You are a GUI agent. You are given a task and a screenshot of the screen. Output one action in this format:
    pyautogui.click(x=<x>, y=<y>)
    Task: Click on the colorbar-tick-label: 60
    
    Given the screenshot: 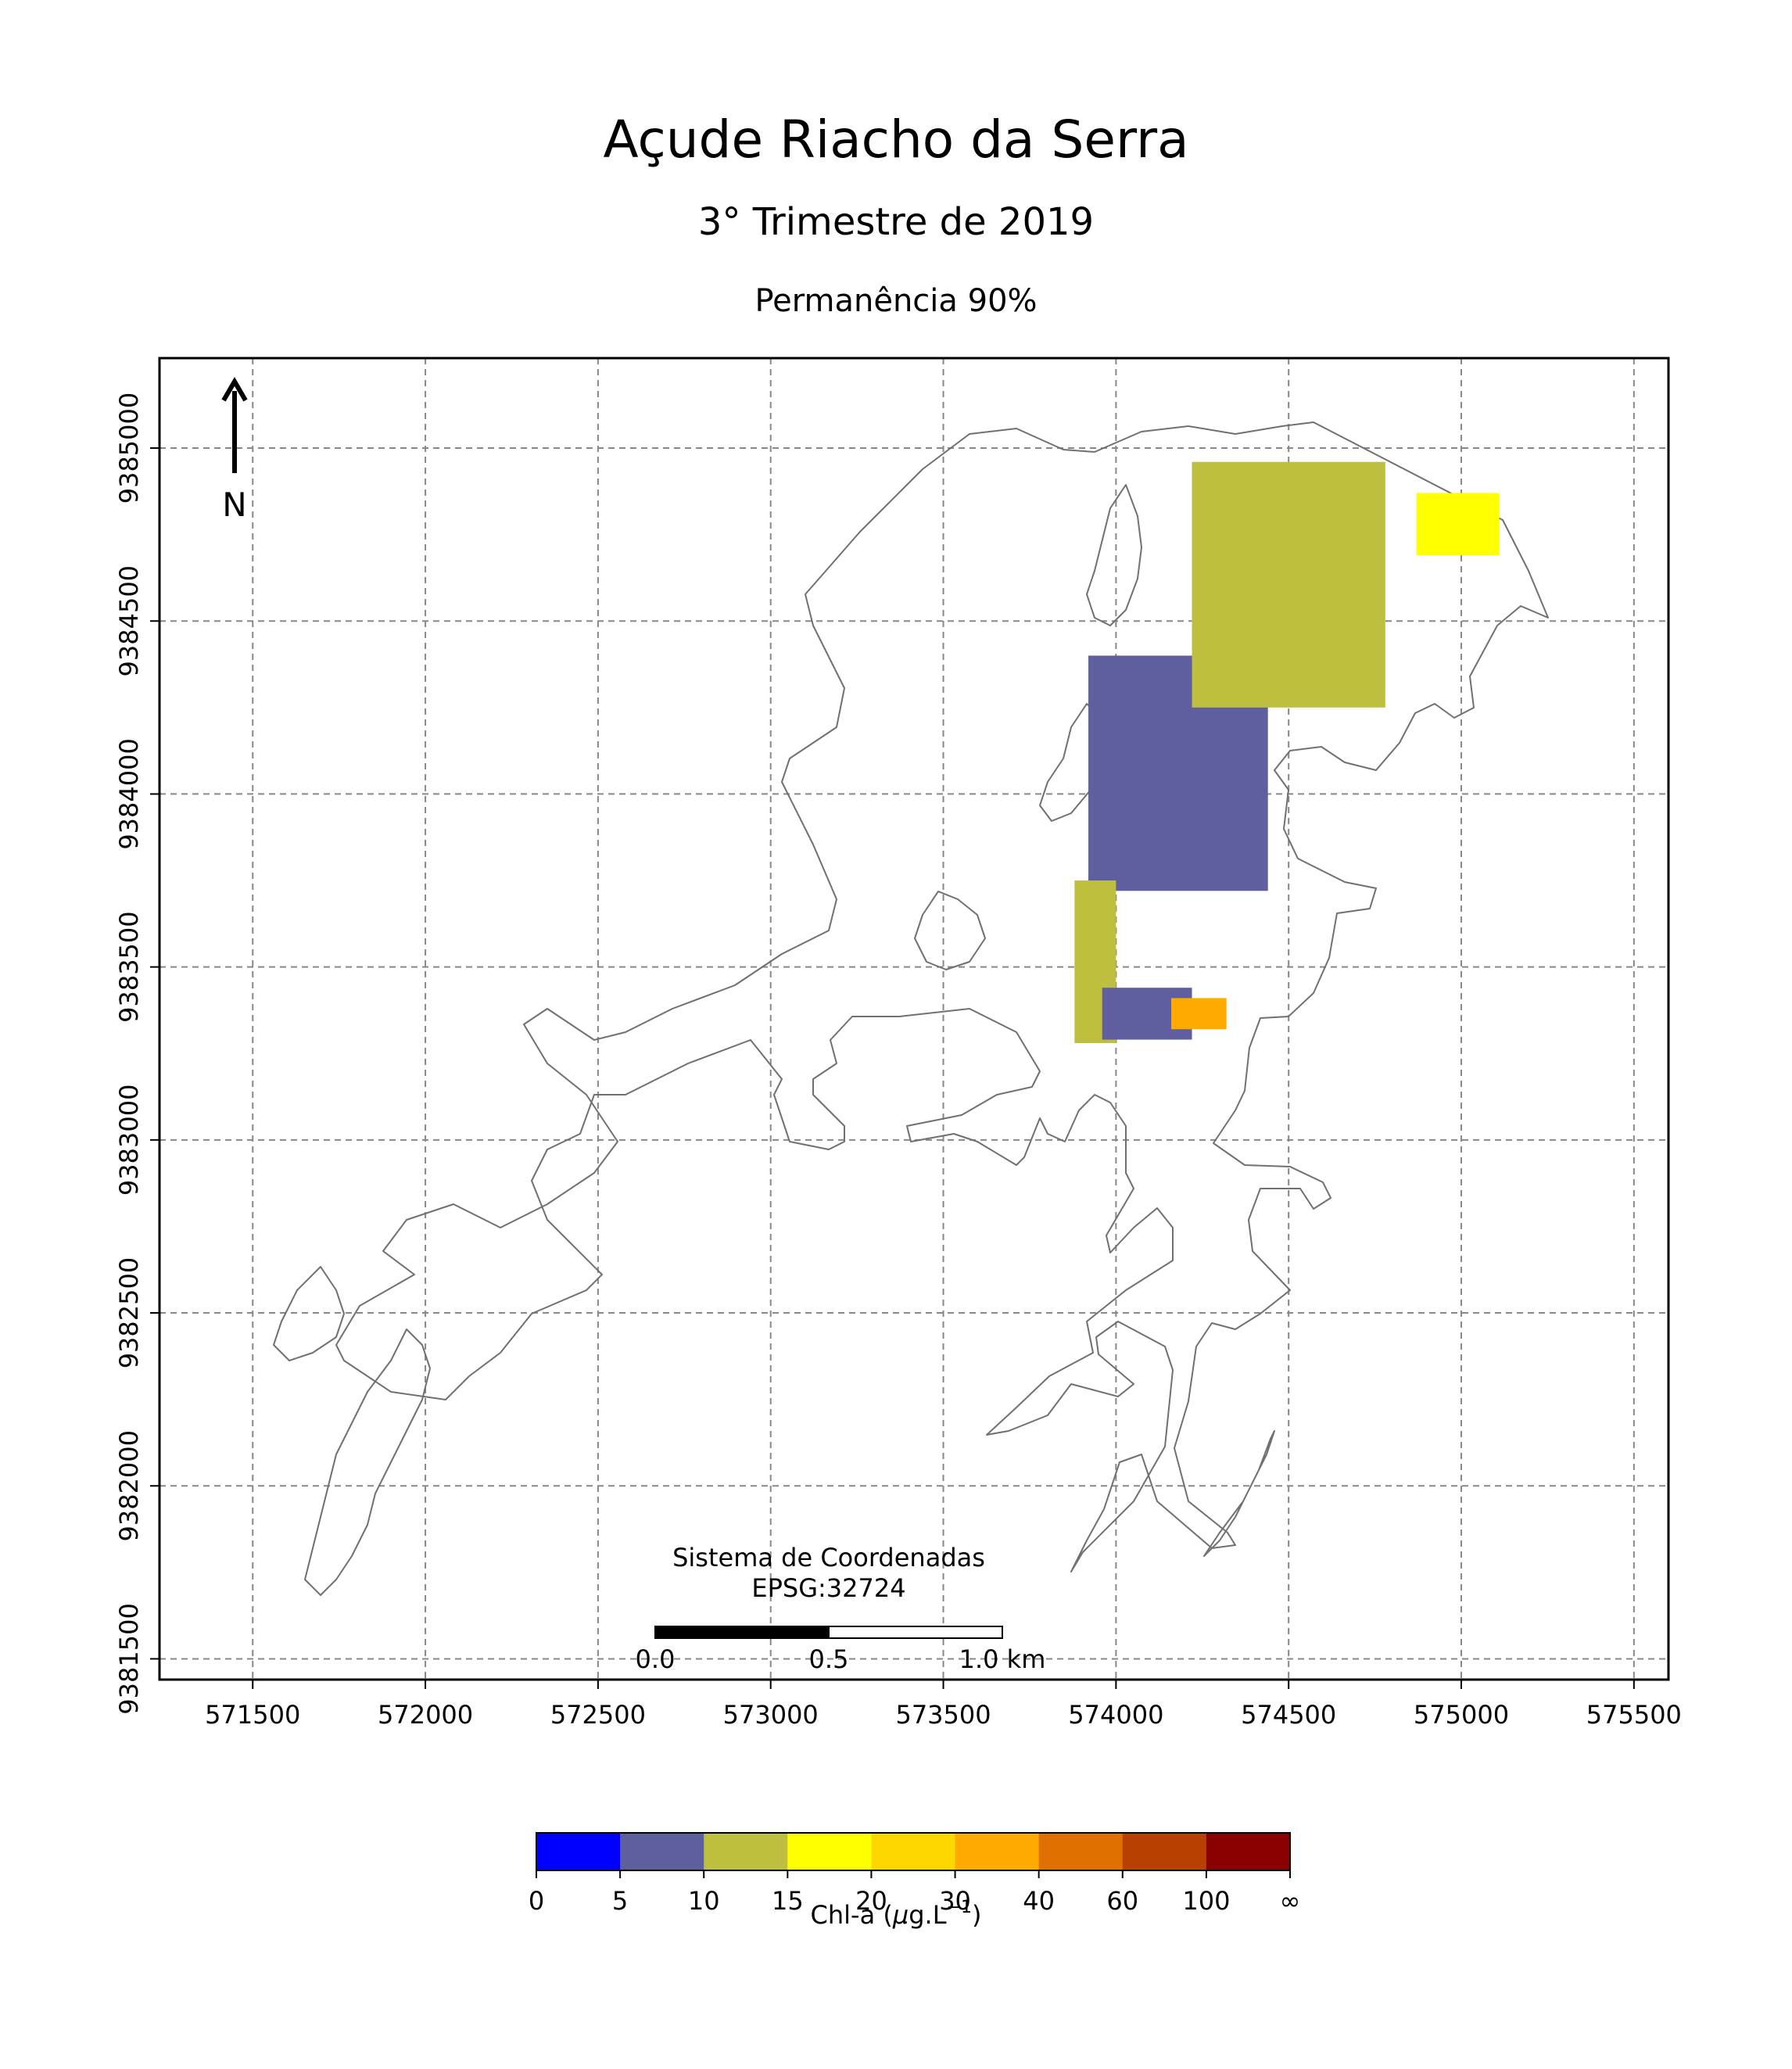 What is the action you would take?
    pyautogui.click(x=1122, y=1901)
    